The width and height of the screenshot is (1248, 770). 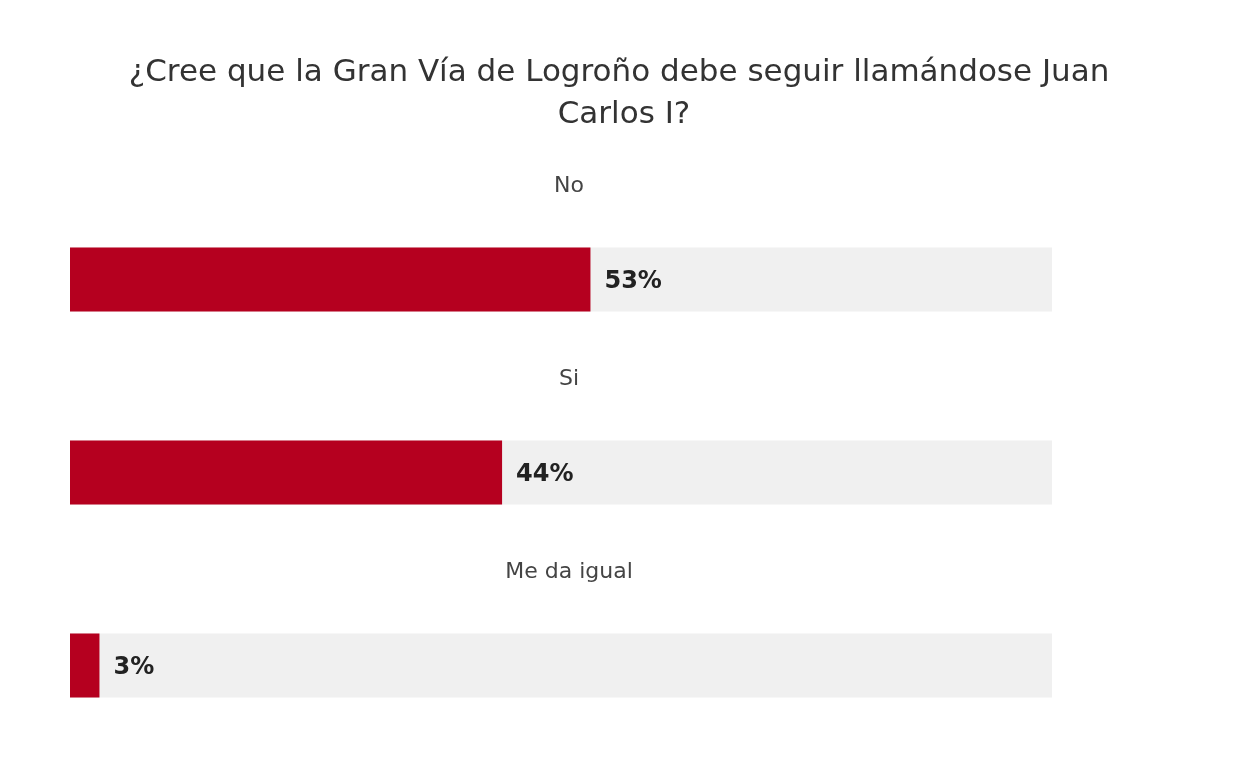 What do you see at coordinates (569, 184) in the screenshot?
I see `y-tick-label: No` at bounding box center [569, 184].